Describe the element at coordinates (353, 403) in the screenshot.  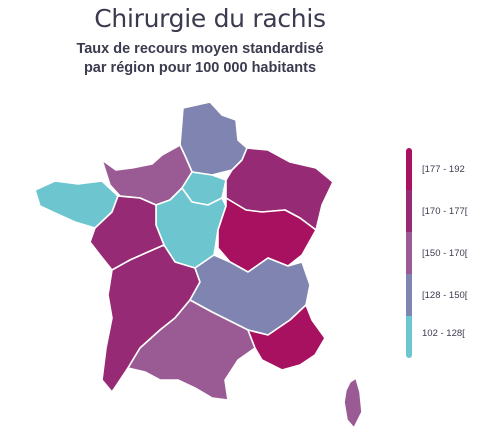
I see `region-corse` at that location.